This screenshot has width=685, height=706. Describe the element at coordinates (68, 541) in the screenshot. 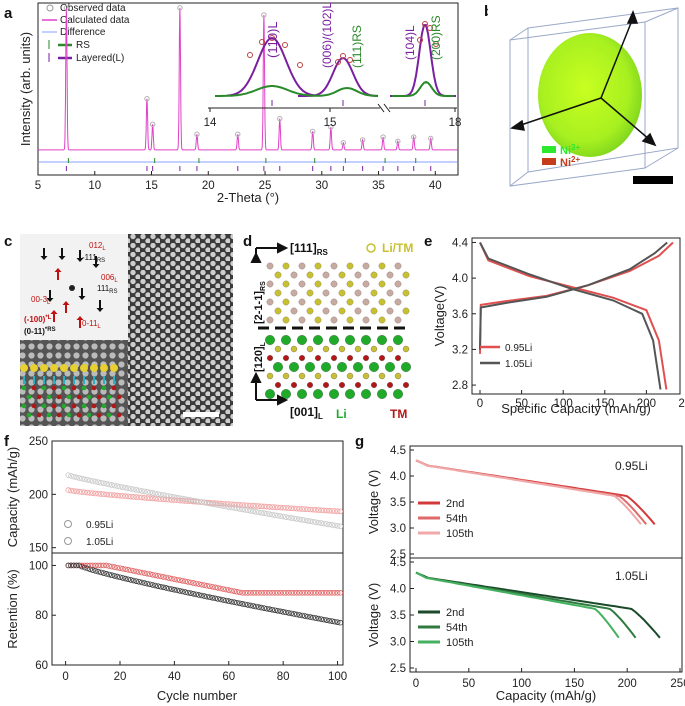

I see `legend-f-105-marker` at that location.